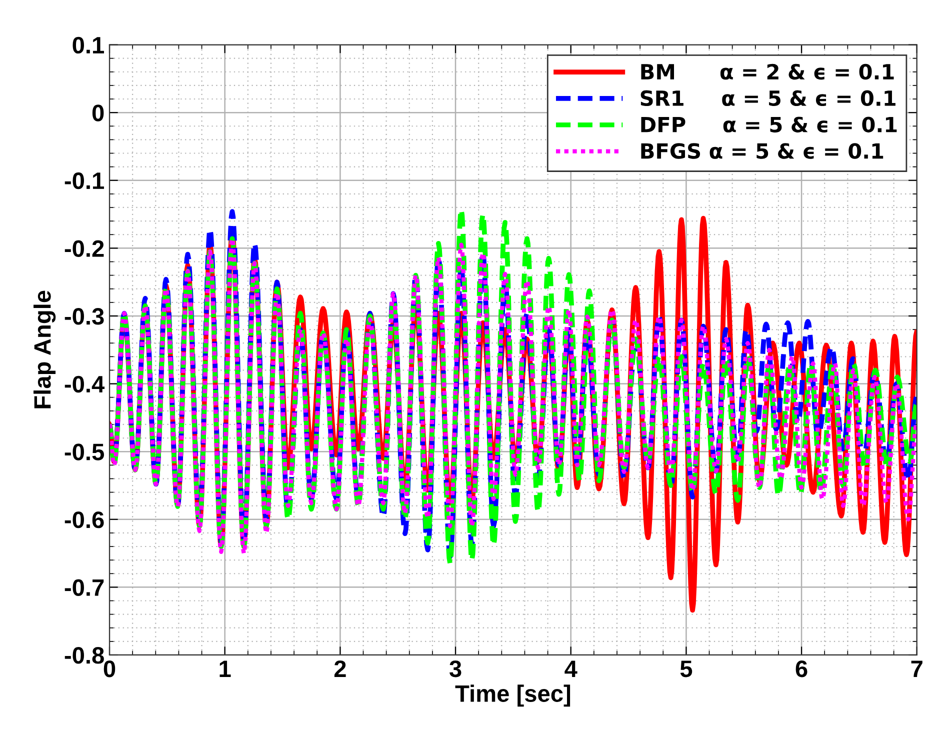  Describe the element at coordinates (45, 349) in the screenshot. I see `y-axis-title: Flap Angle` at that location.